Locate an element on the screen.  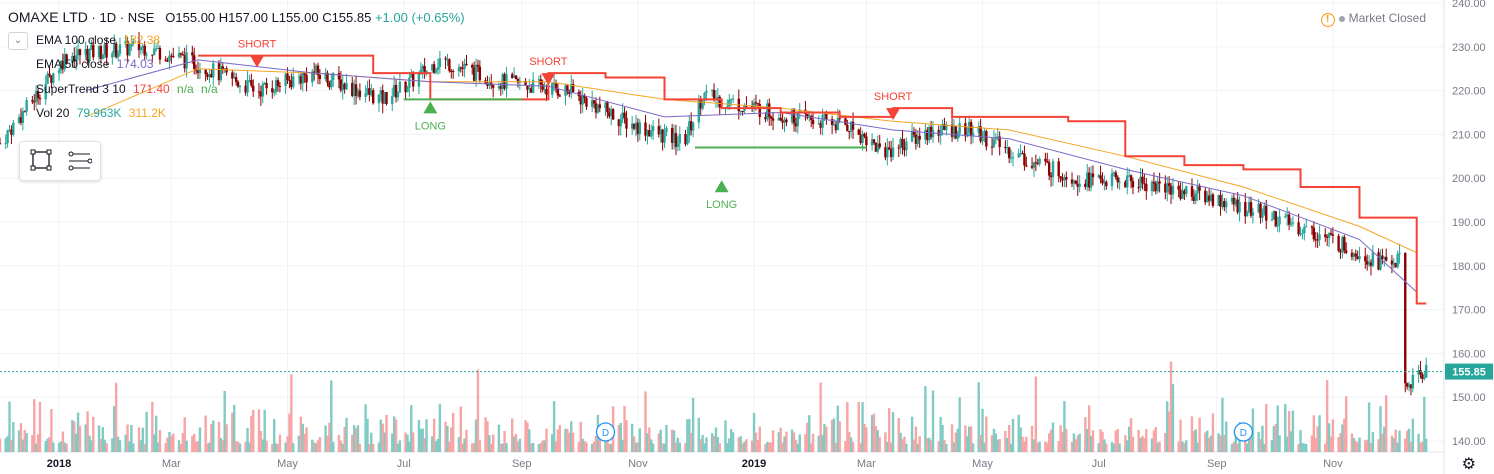
legend-supertrend: SuperTrend 3 10 171.40 n/a n/a is located at coordinates (129, 89).